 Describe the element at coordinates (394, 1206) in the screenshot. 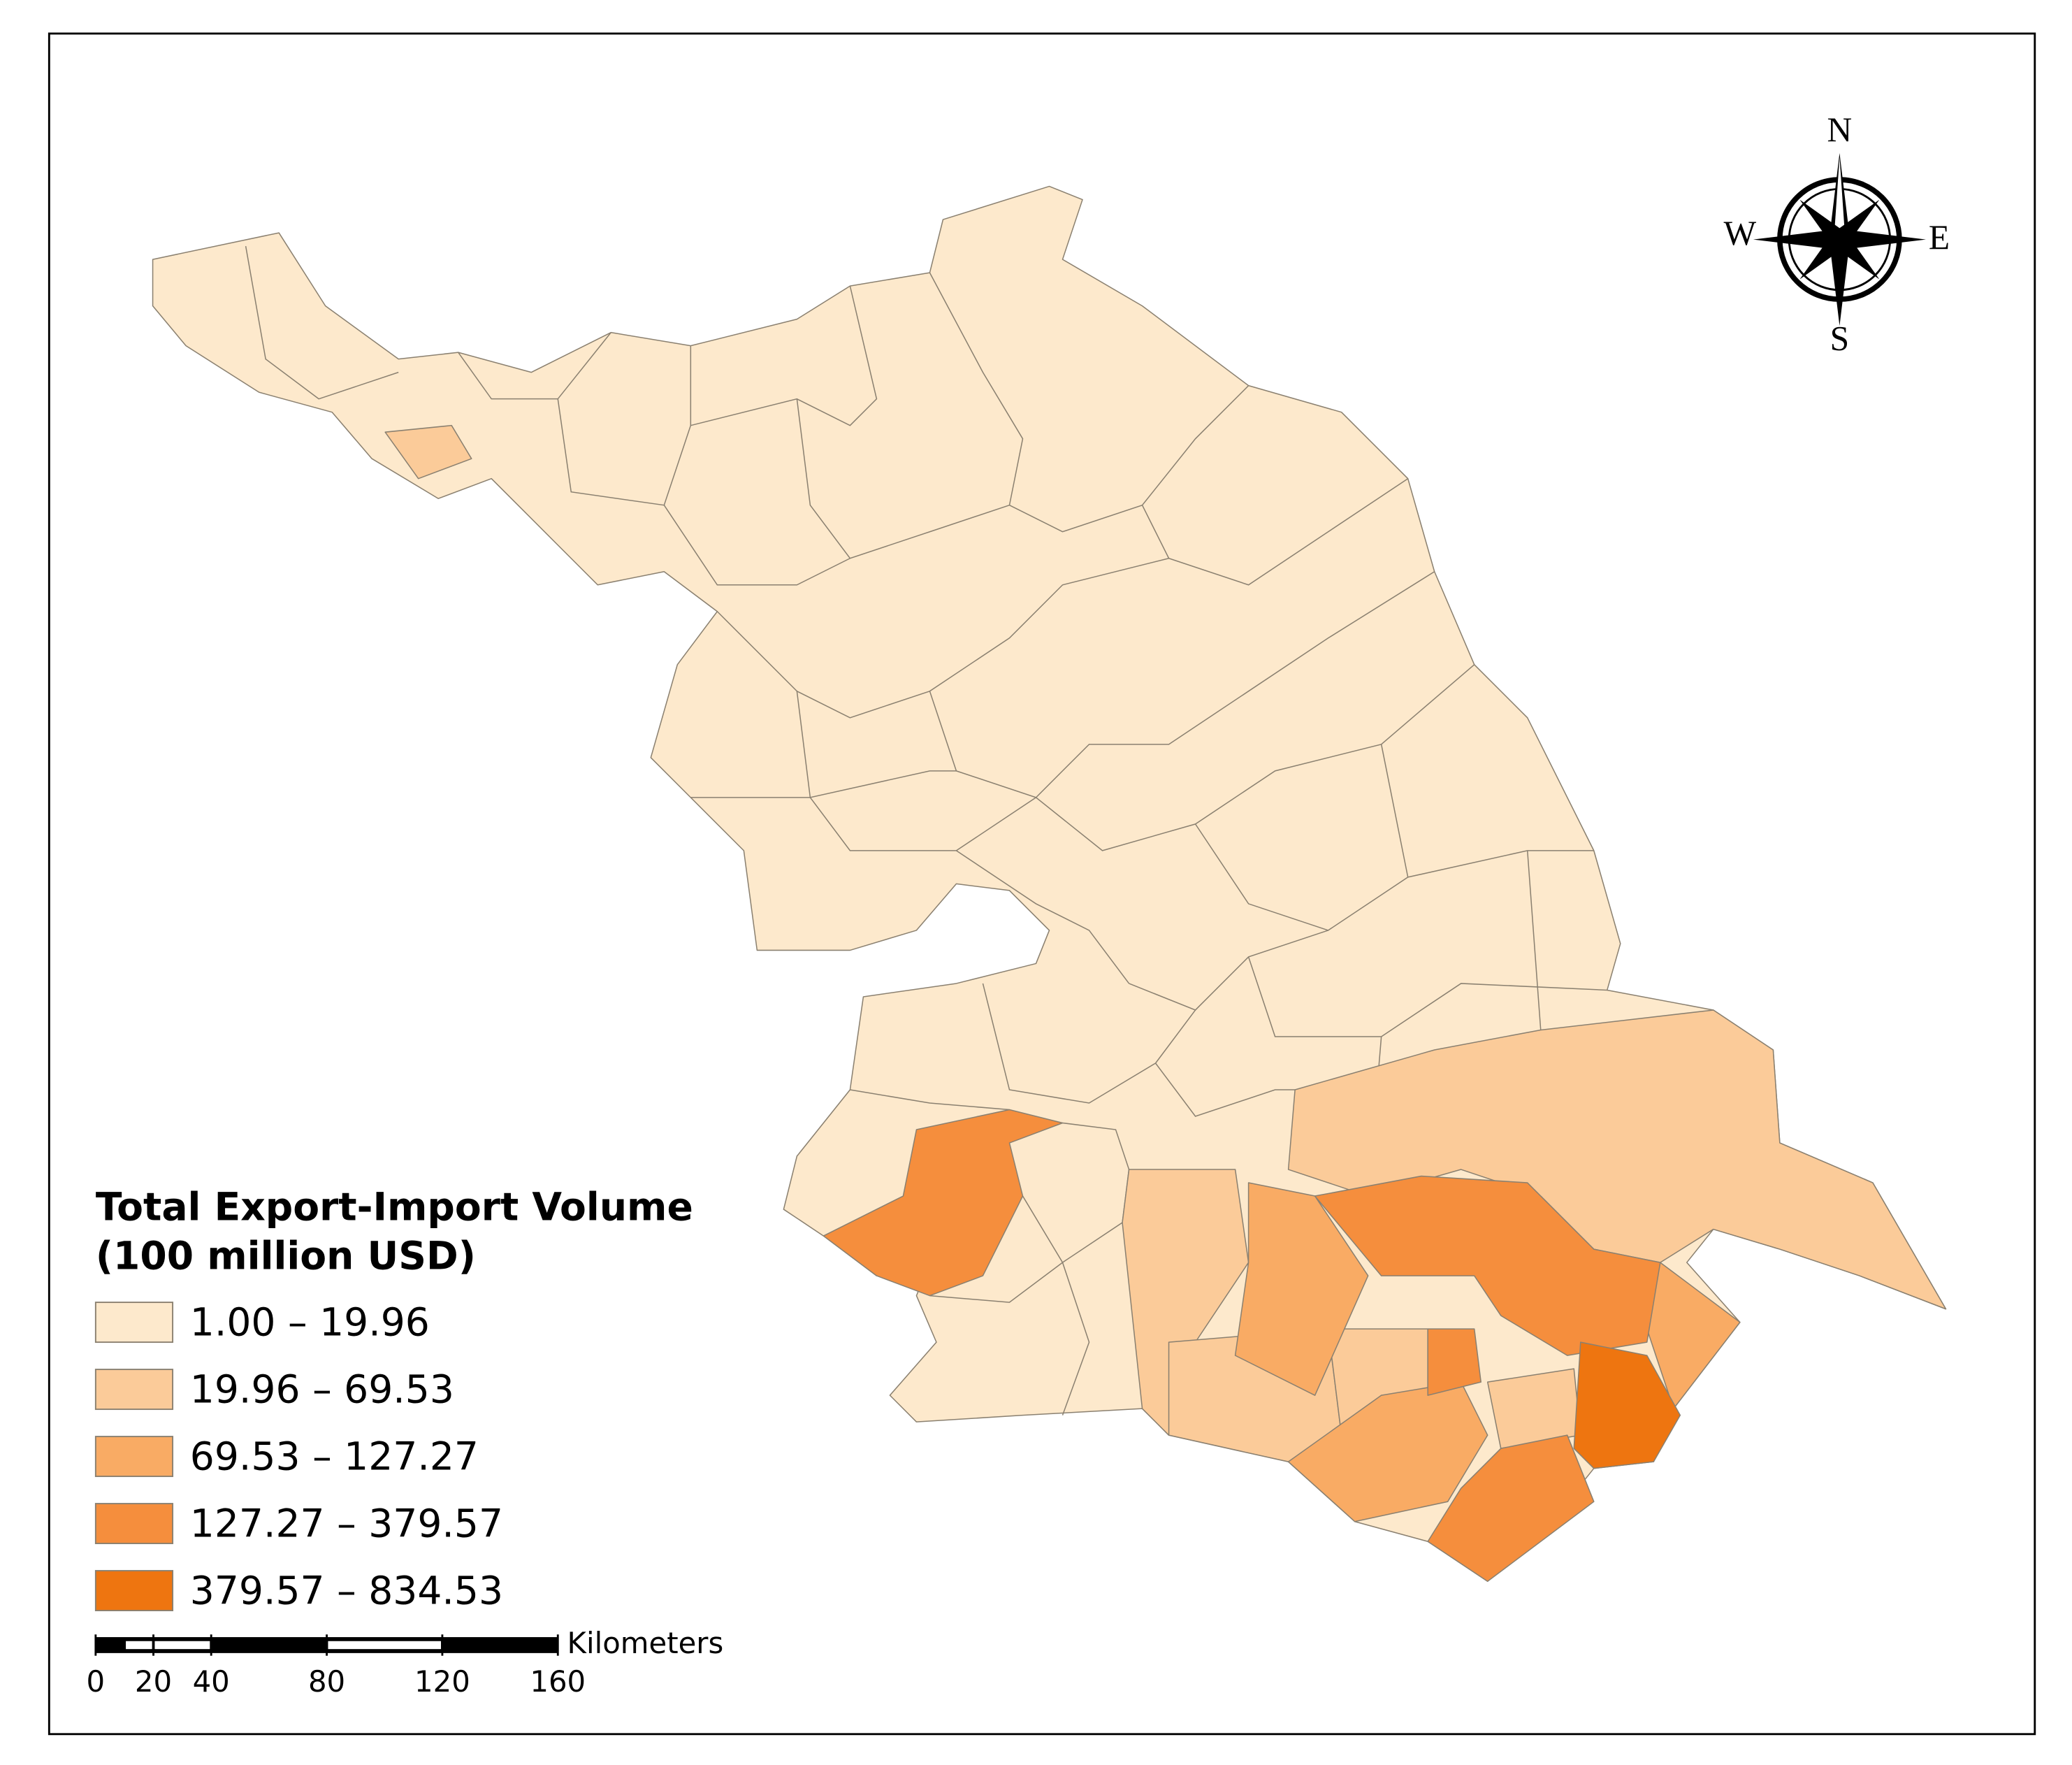

I see `legend-title: Total Export-Import Volume` at that location.